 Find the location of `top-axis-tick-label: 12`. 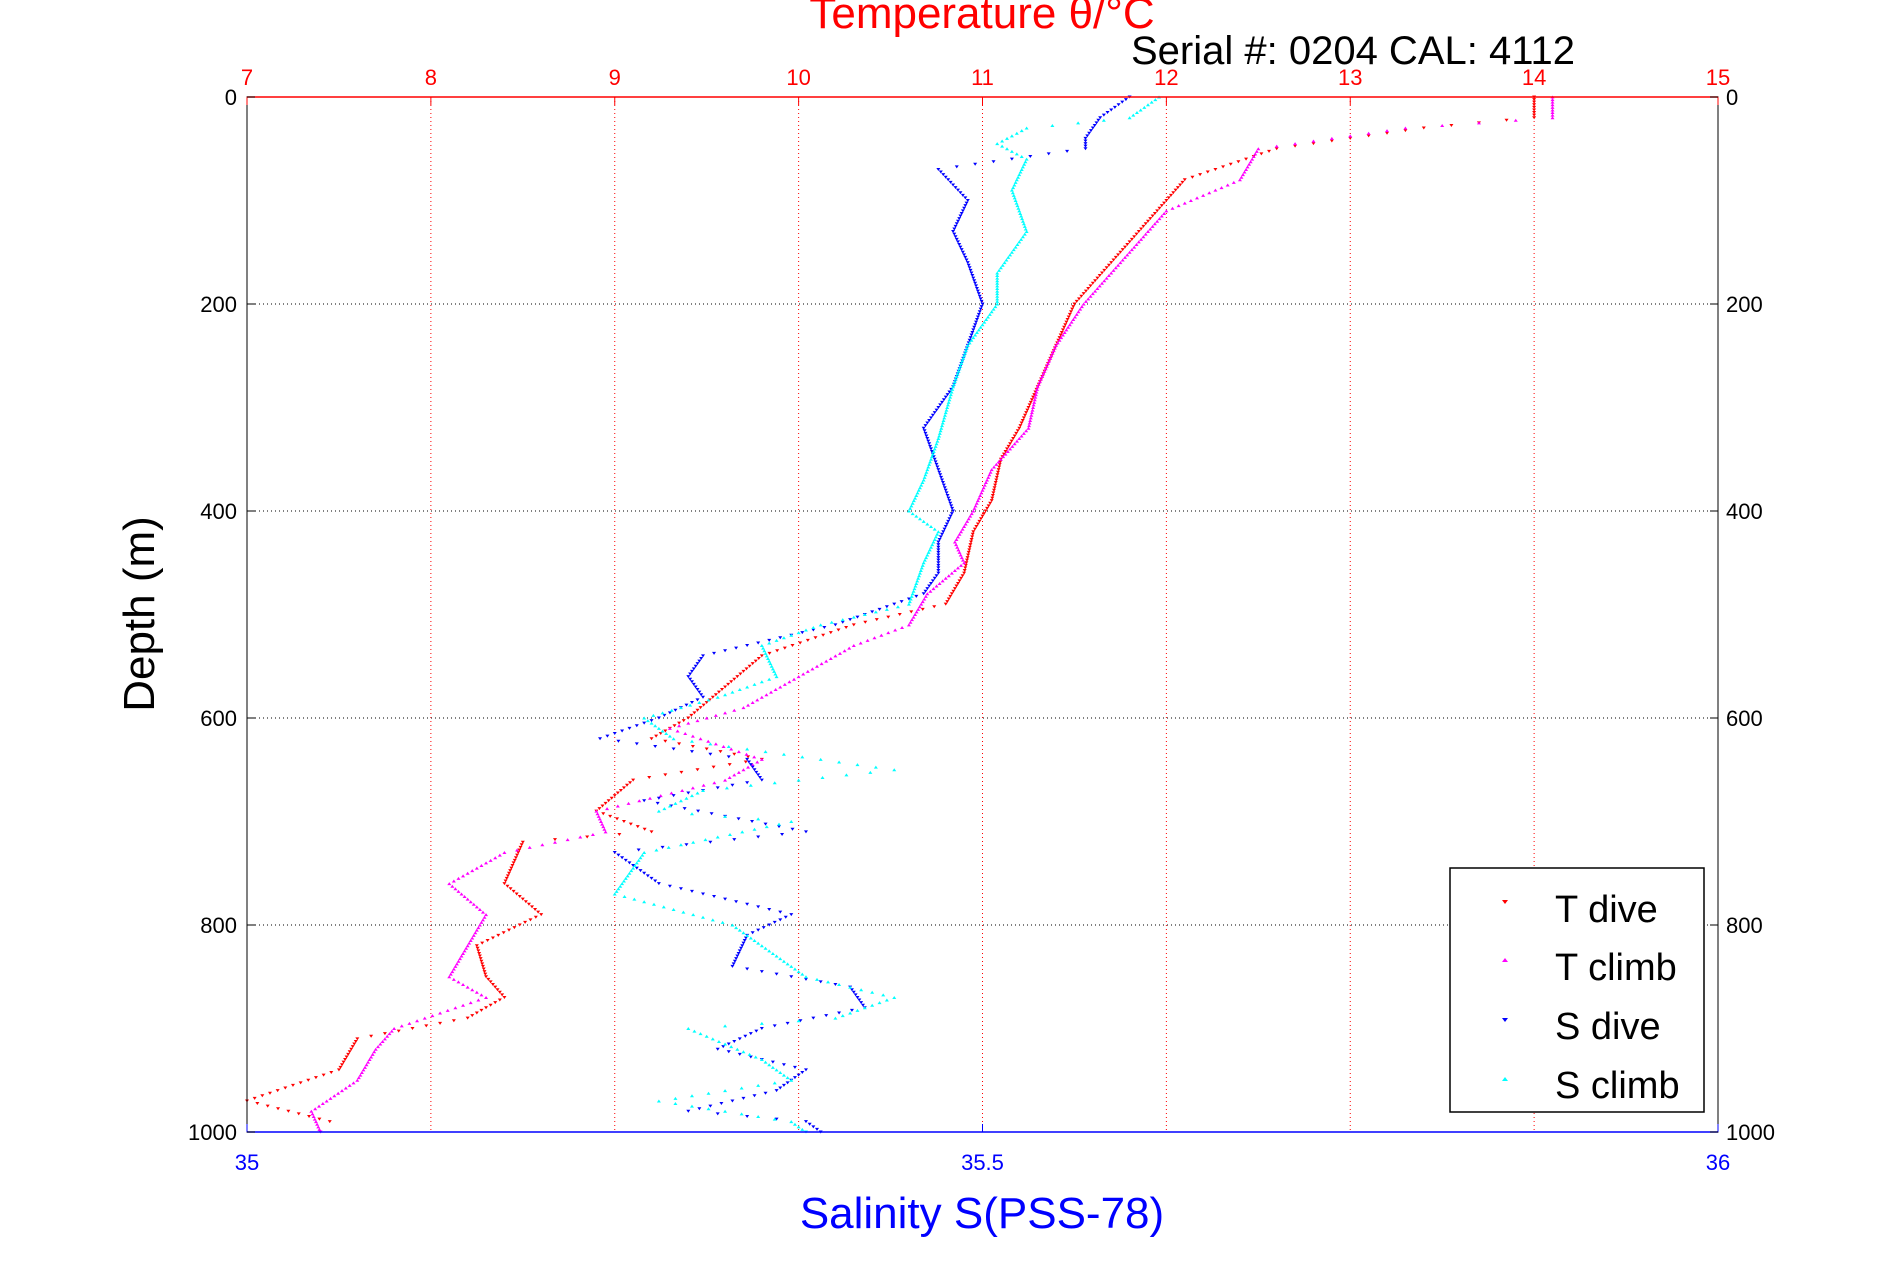

top-axis-tick-label: 12 is located at coordinates (1166, 77).